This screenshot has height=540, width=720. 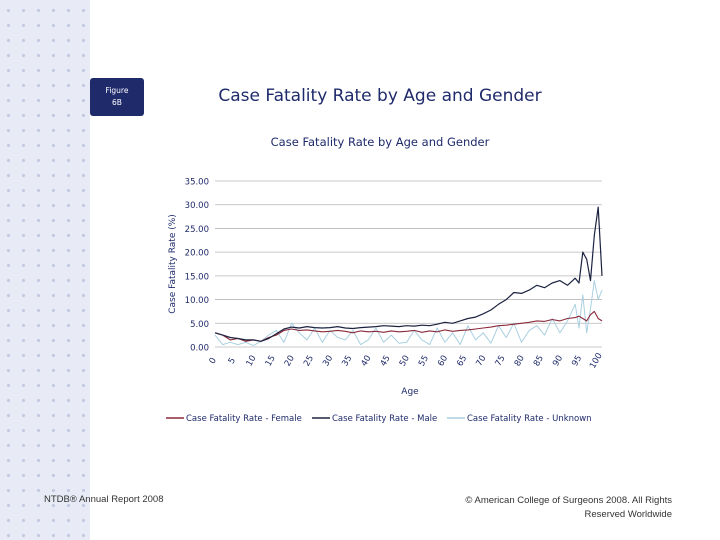 I want to click on x-tick-label: 50, so click(x=405, y=361).